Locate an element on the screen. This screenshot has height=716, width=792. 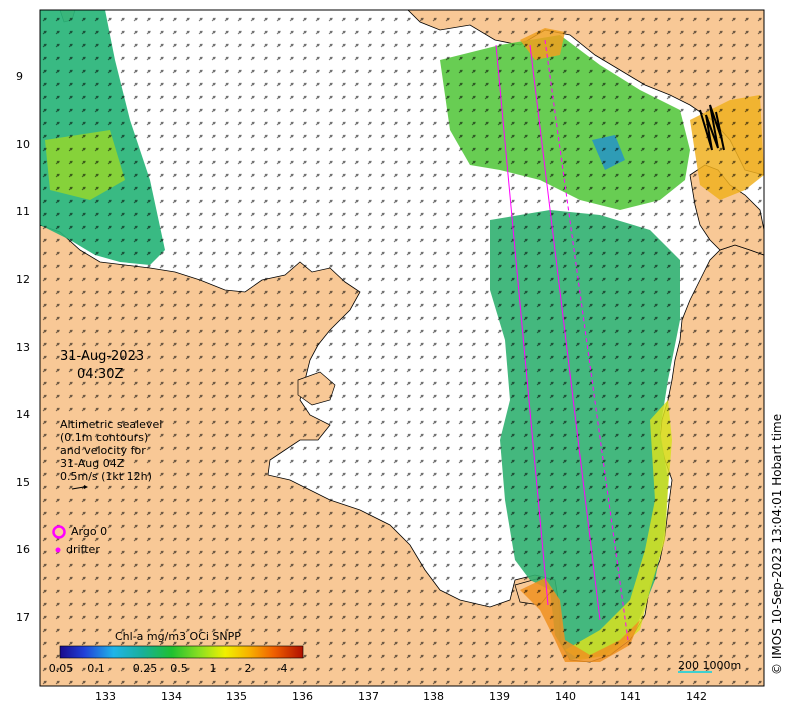
copyright-text: © IMOS 10-Sep-2023 13:04:01 Hobart time is located at coordinates (777, 544).